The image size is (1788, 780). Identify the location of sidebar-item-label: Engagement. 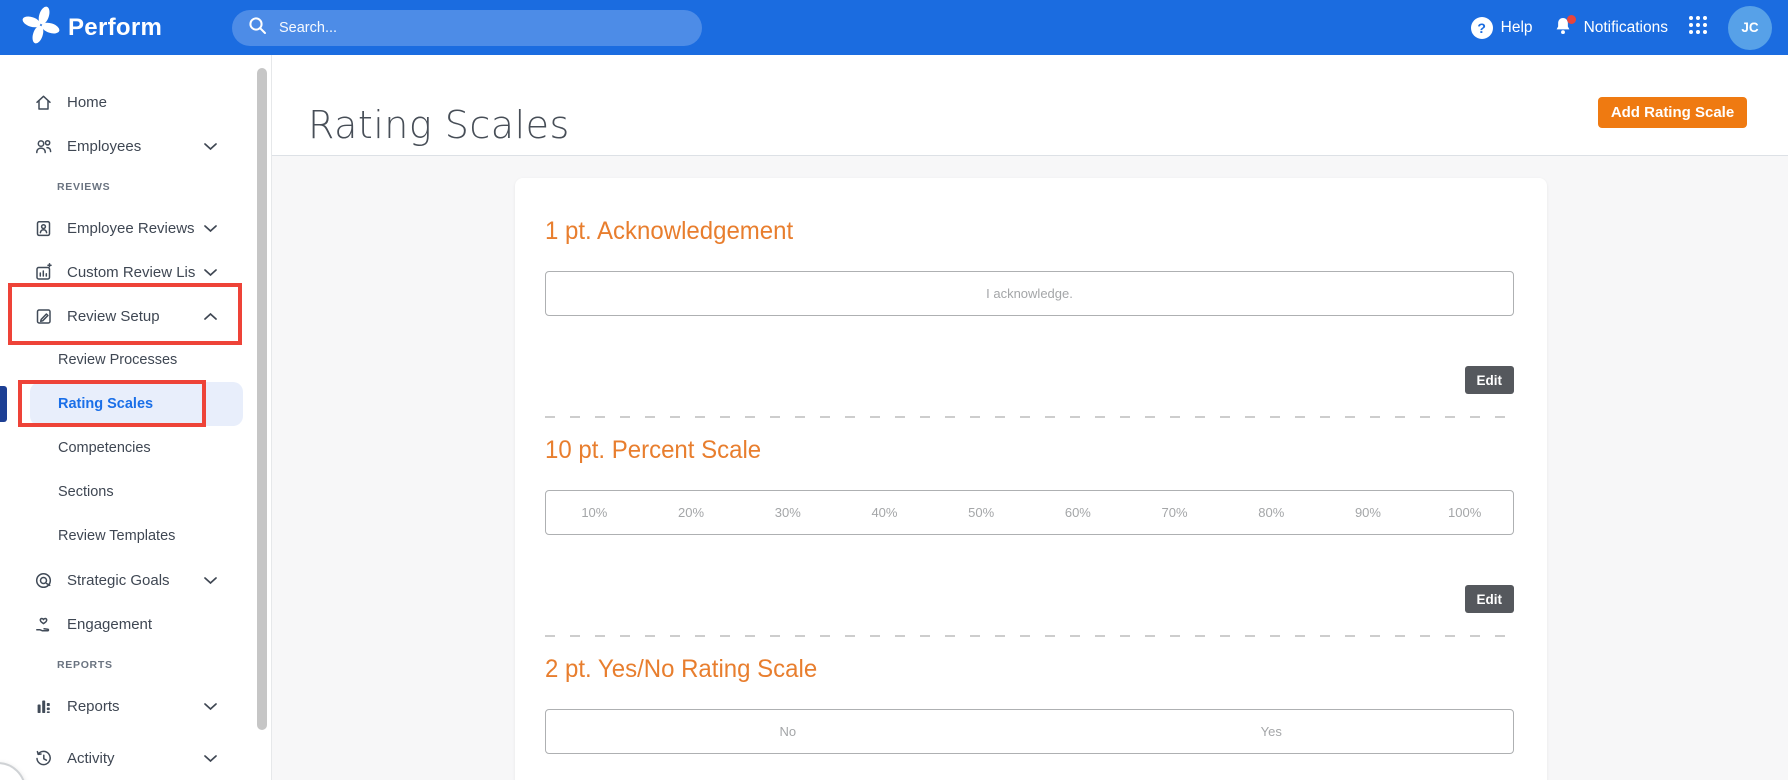
(110, 624).